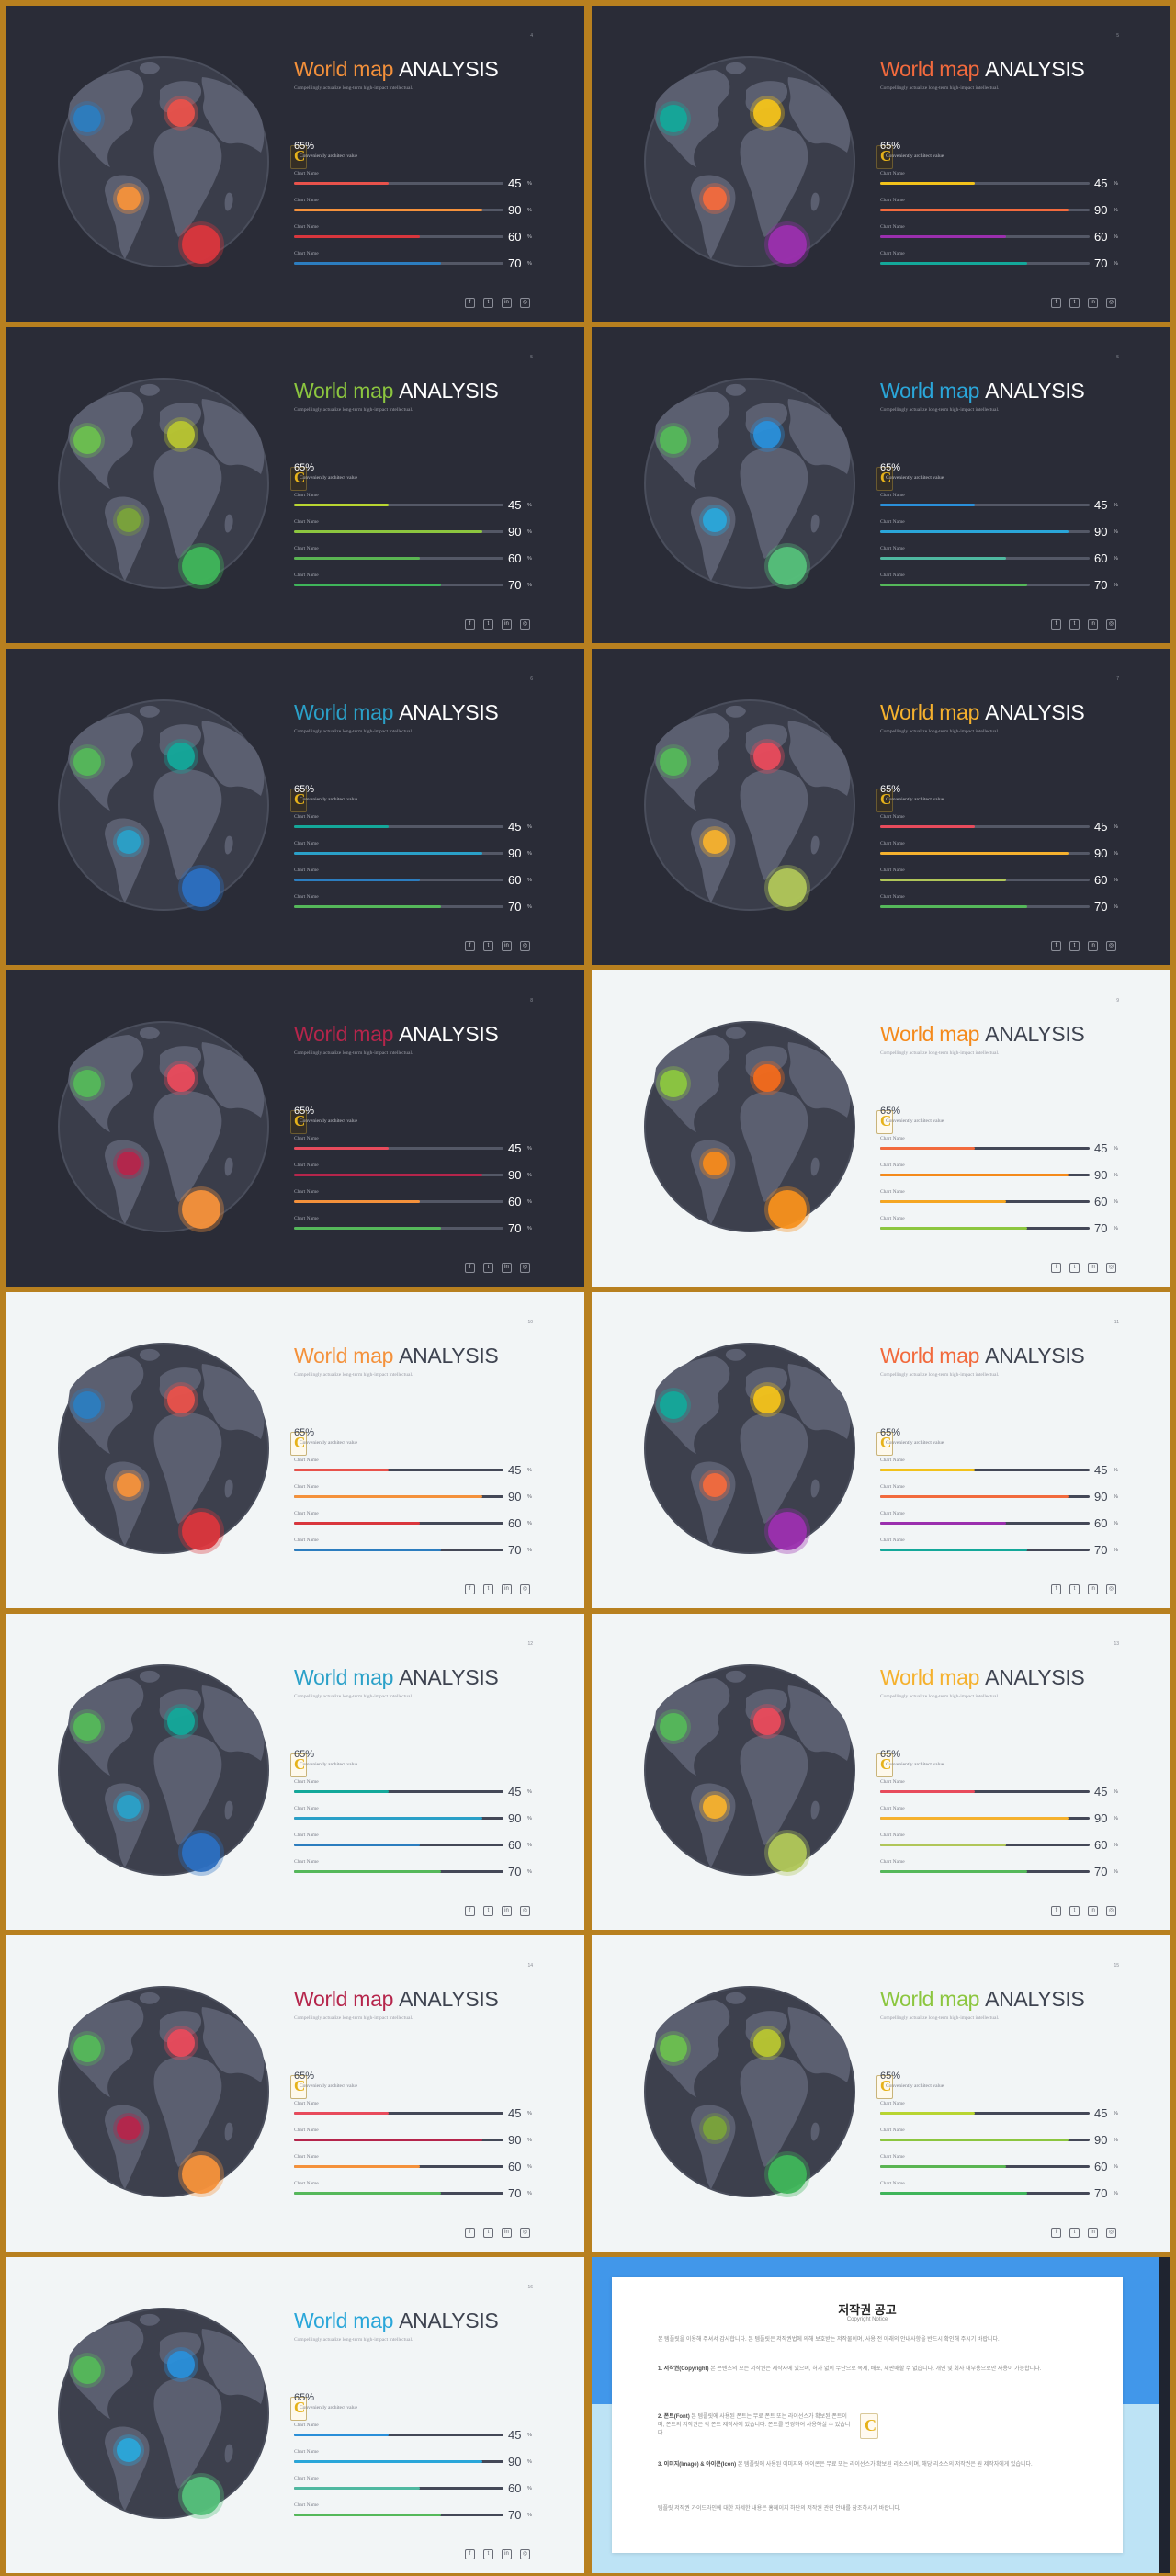 The width and height of the screenshot is (1176, 2576). What do you see at coordinates (304, 1754) in the screenshot?
I see `stat-value: 65%` at bounding box center [304, 1754].